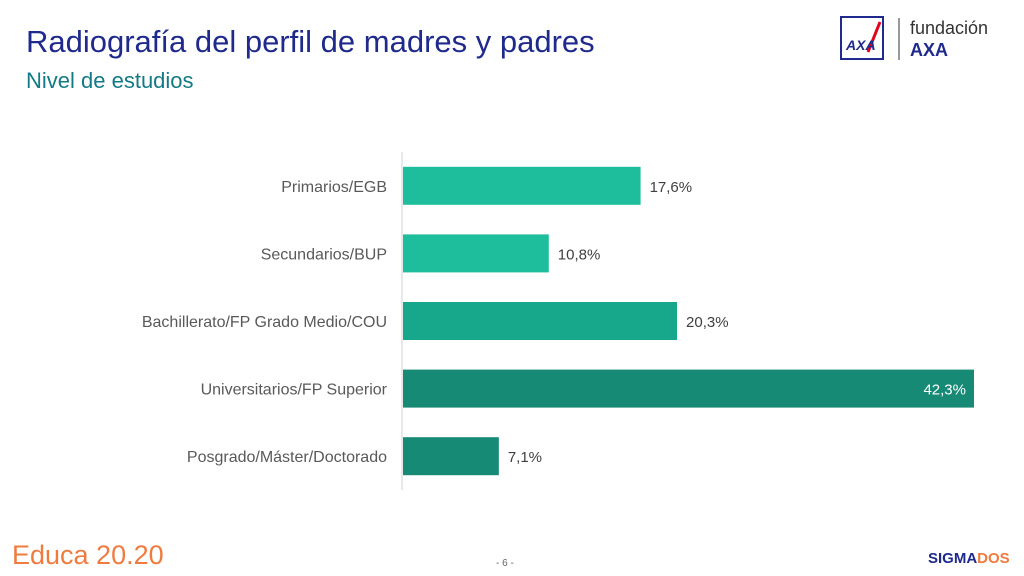  I want to click on logo-line1: fundación, so click(949, 28).